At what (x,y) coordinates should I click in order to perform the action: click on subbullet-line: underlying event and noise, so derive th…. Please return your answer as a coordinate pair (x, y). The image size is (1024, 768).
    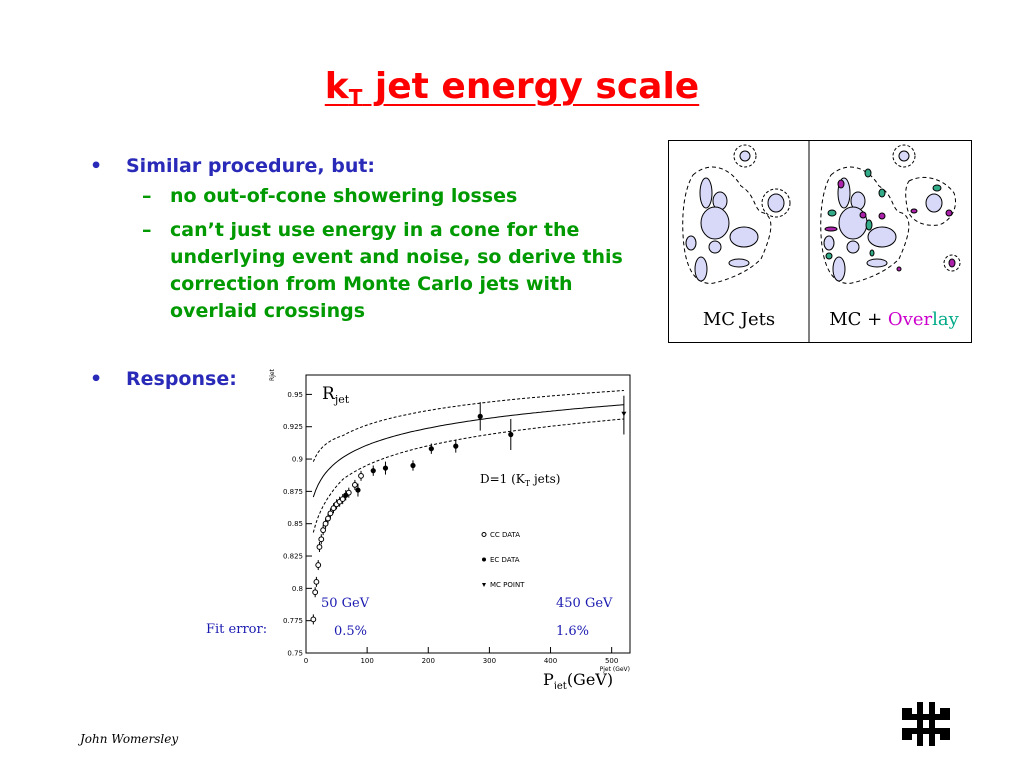
    Looking at the image, I should click on (396, 257).